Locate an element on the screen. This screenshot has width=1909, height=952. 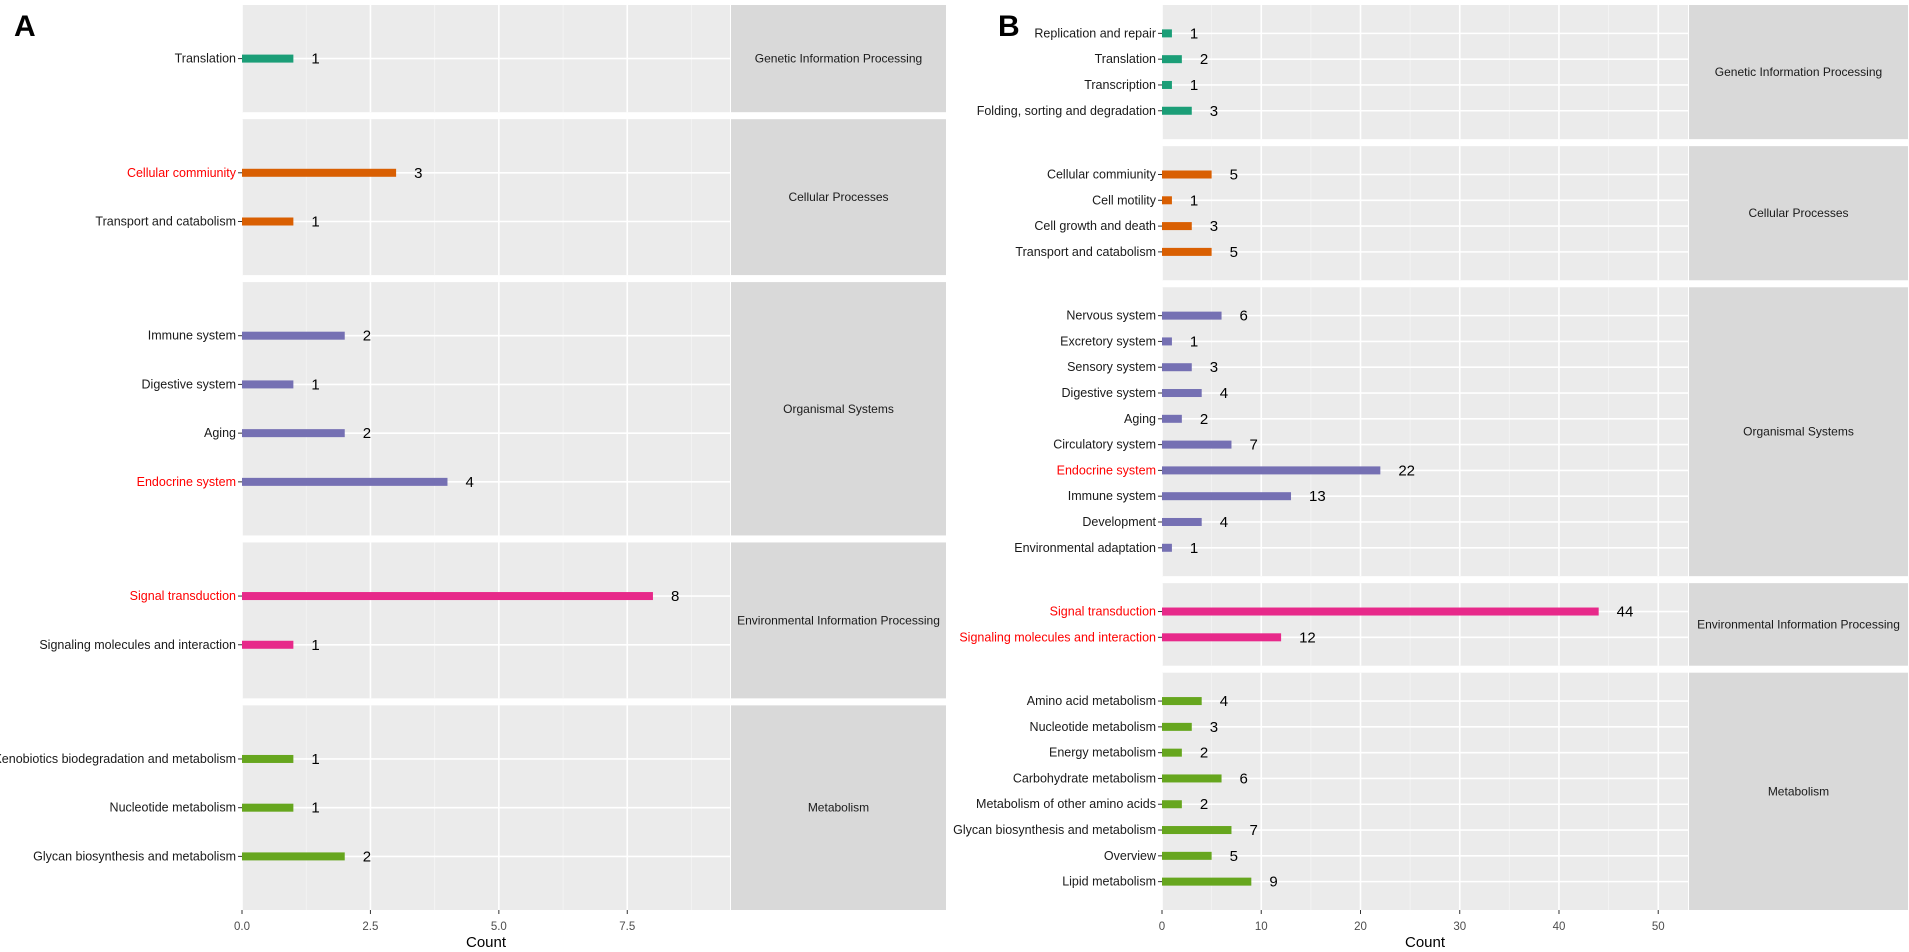
x-tick-label: 50 is located at coordinates (1658, 927).